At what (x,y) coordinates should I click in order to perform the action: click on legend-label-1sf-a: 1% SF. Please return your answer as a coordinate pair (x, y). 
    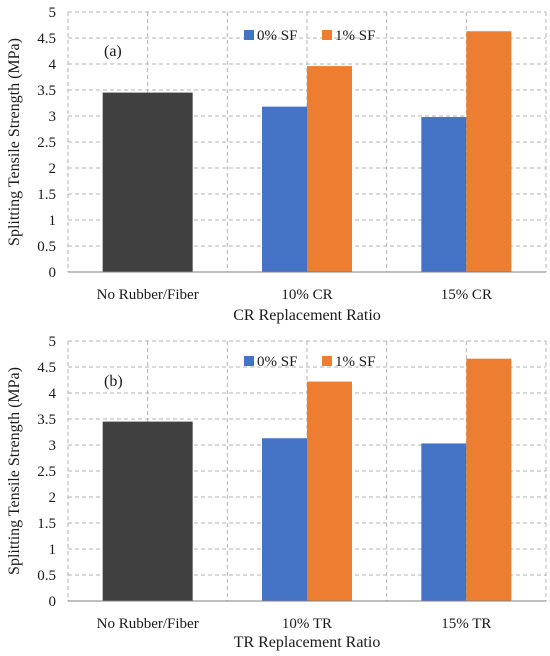
    Looking at the image, I should click on (355, 36).